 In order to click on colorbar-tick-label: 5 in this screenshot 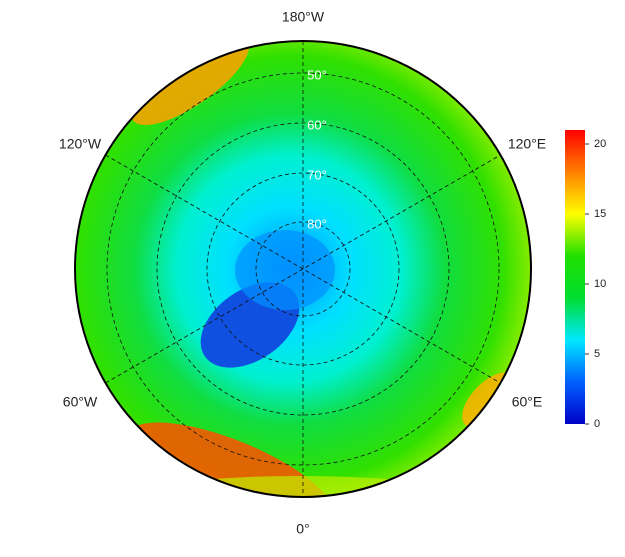, I will do `click(597, 354)`.